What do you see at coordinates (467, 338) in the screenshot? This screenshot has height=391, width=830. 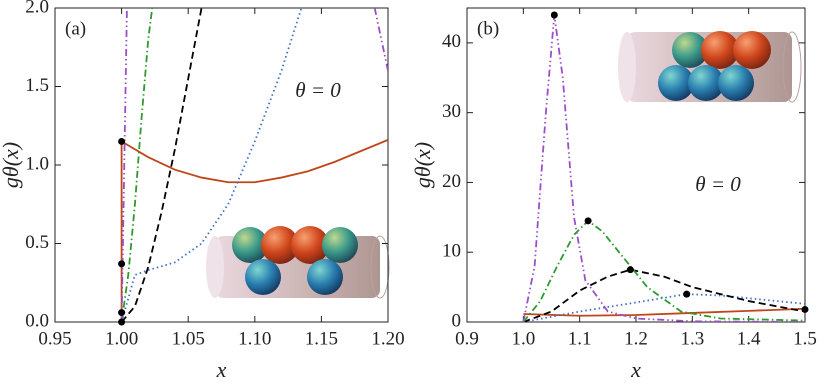 I see `x-tick-label: 0.9` at bounding box center [467, 338].